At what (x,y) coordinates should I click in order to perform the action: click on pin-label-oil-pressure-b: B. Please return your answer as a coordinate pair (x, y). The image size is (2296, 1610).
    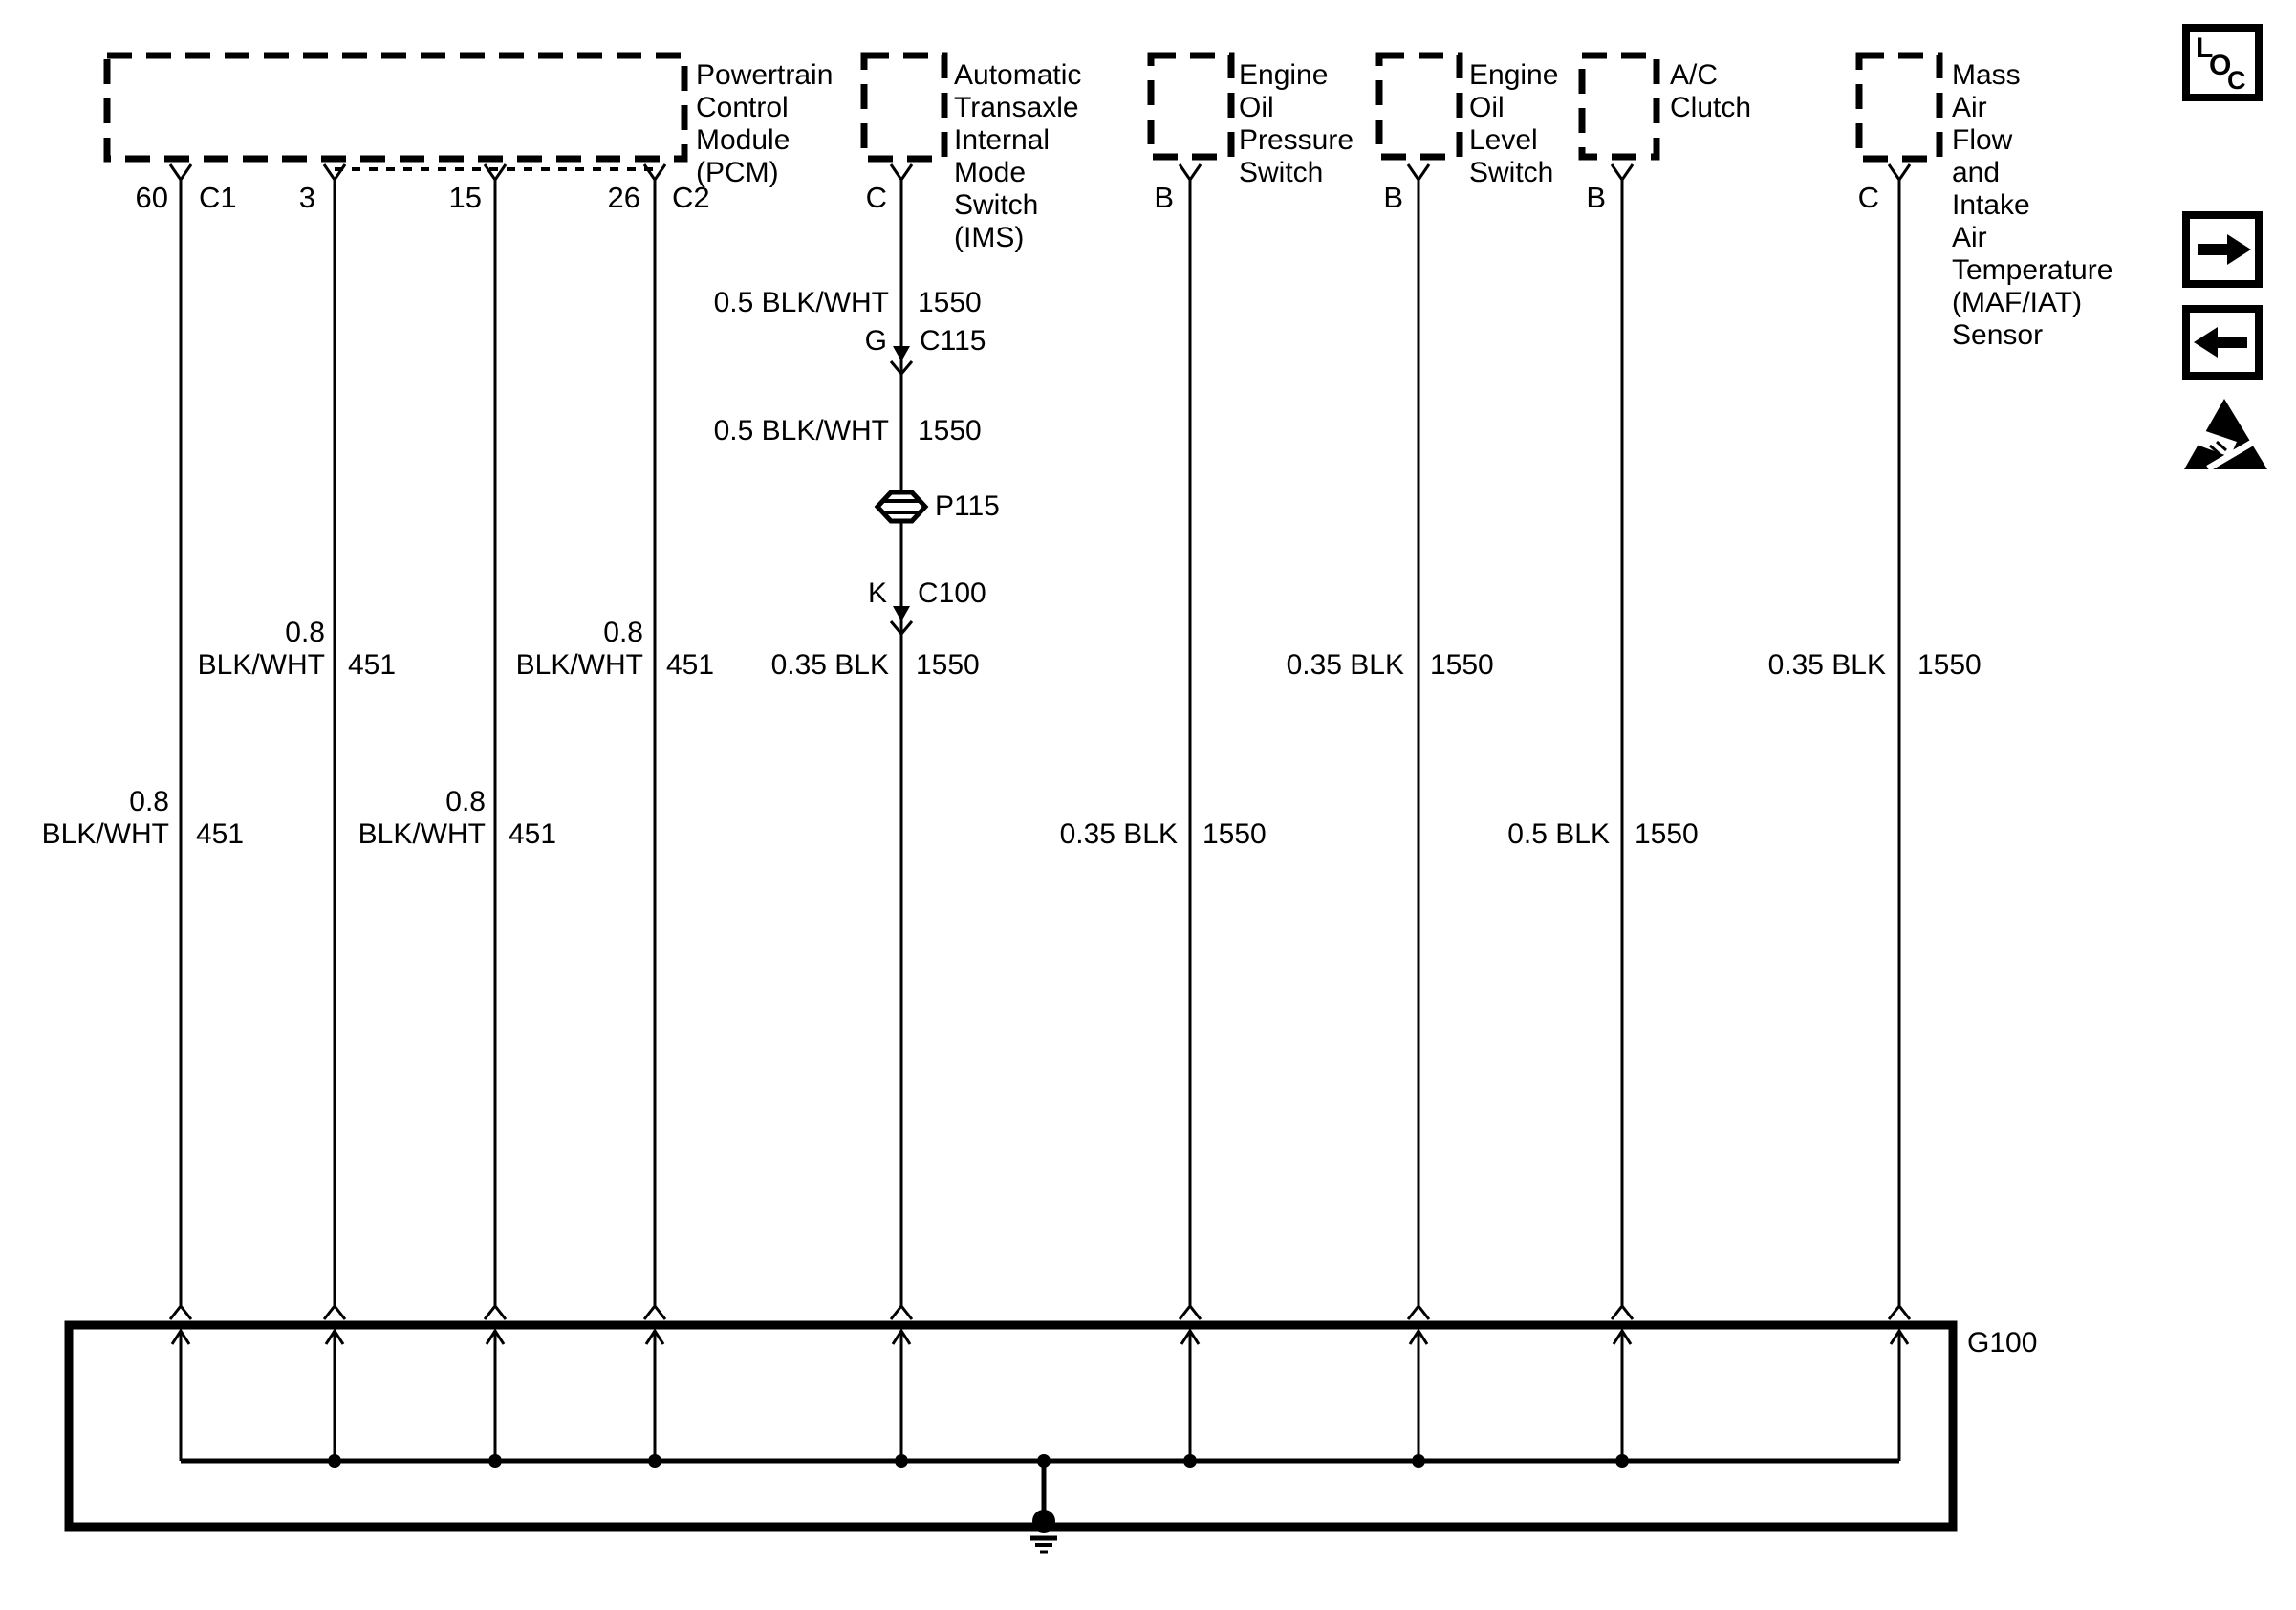
    Looking at the image, I should click on (1164, 197).